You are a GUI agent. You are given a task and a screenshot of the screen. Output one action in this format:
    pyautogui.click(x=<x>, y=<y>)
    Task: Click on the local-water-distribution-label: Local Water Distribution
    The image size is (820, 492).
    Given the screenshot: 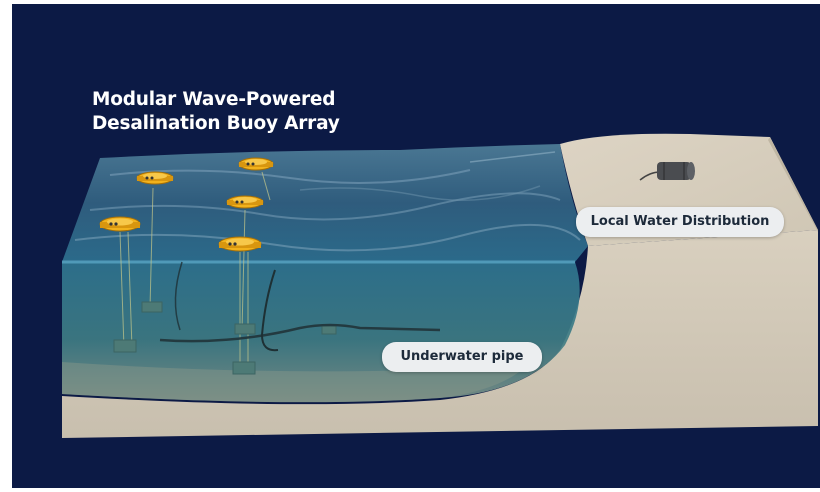 What is the action you would take?
    pyautogui.click(x=680, y=222)
    